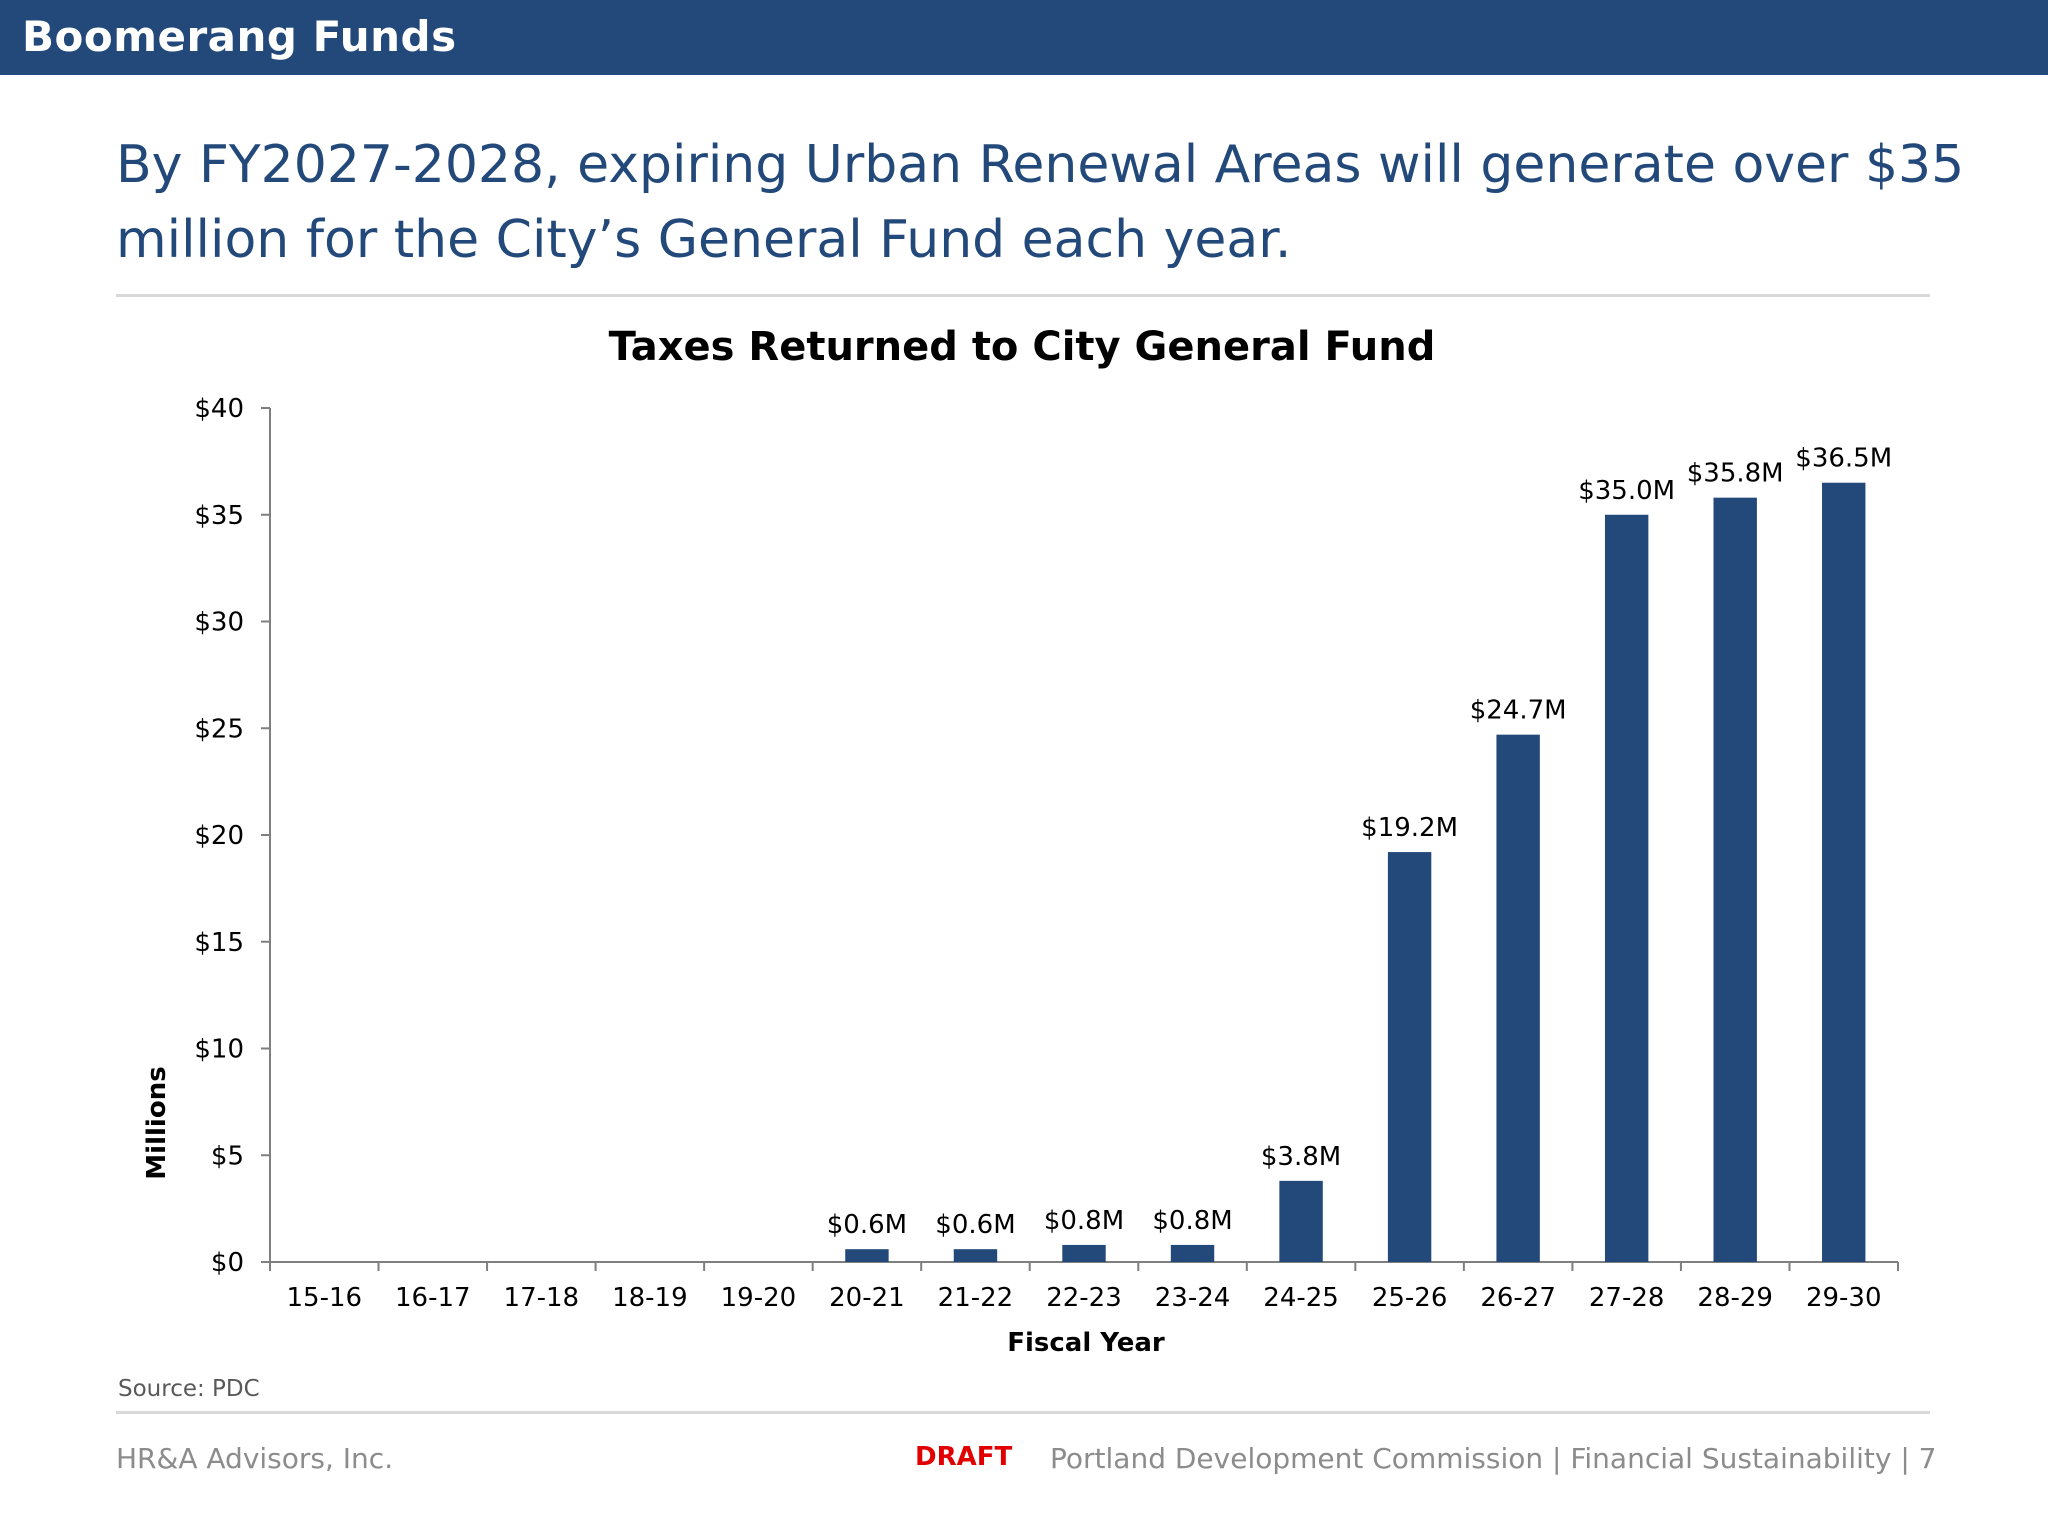 The image size is (2048, 1536). Describe the element at coordinates (867, 1298) in the screenshot. I see `x-tick-label: 20-21` at that location.